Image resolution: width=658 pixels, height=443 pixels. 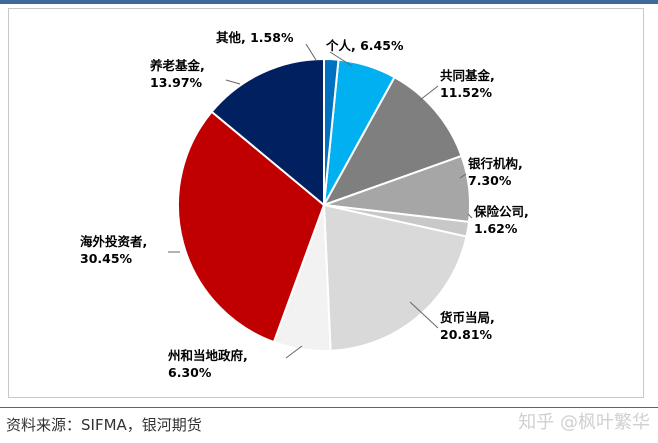 I want to click on slice-label-3: 银行机构, 7.30%, so click(x=495, y=172).